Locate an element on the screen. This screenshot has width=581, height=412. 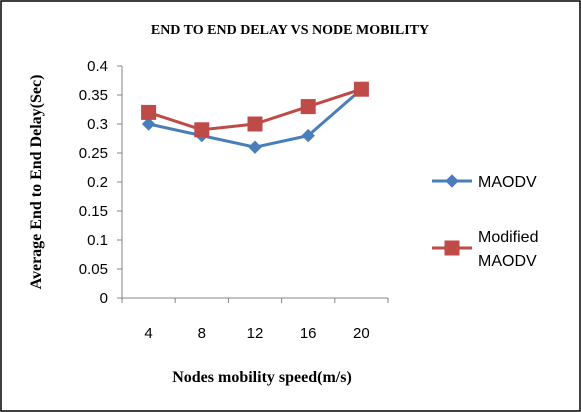
legend-label-1: Modified MAODV is located at coordinates (508, 249).